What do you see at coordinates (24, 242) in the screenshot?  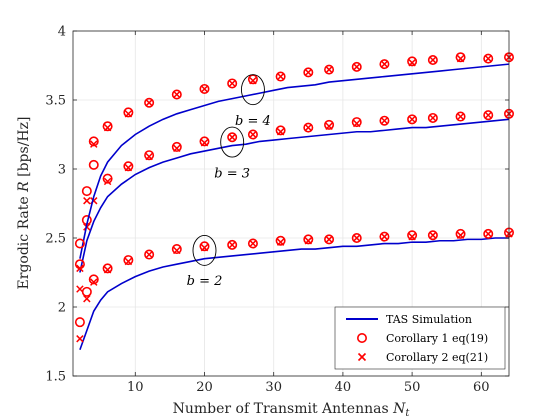 I see `y-axis-label-text: Ergodic Rate` at bounding box center [24, 242].